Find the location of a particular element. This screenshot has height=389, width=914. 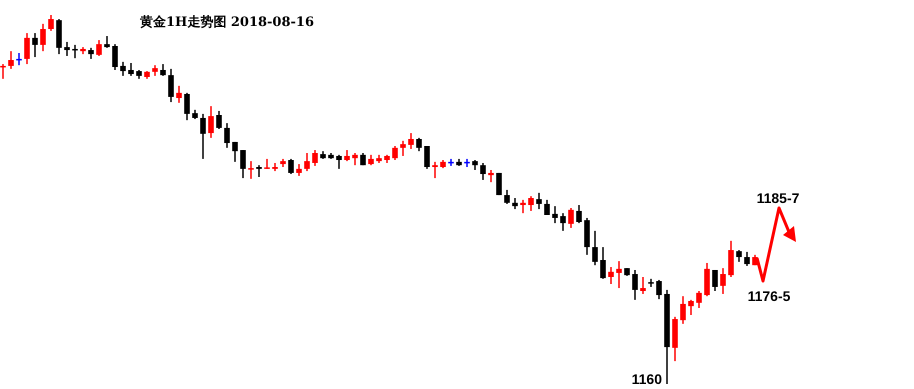

annotation: 1185-7 is located at coordinates (778, 198).